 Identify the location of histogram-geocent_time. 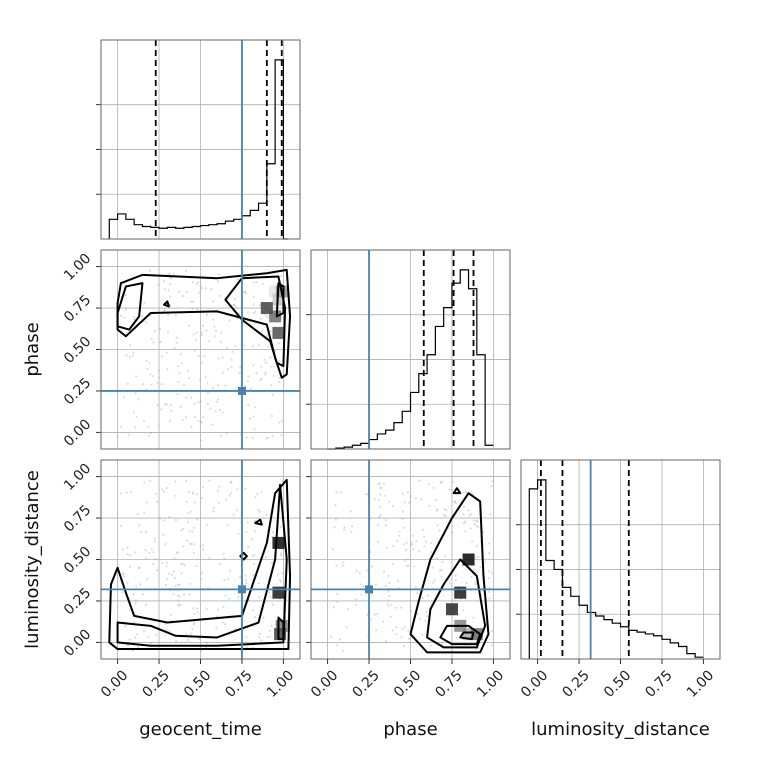
(198, 149).